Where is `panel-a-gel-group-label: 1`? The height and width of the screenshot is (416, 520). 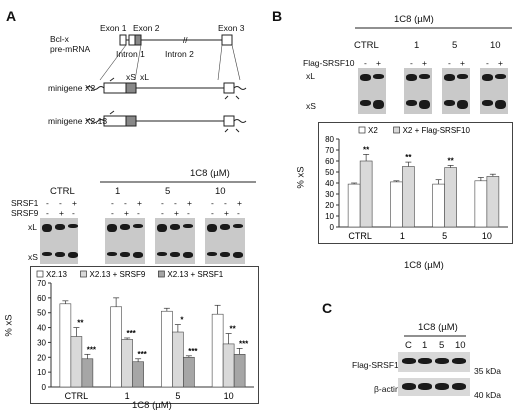
panel-a-gel-group-label: 1 is located at coordinates (118, 191).